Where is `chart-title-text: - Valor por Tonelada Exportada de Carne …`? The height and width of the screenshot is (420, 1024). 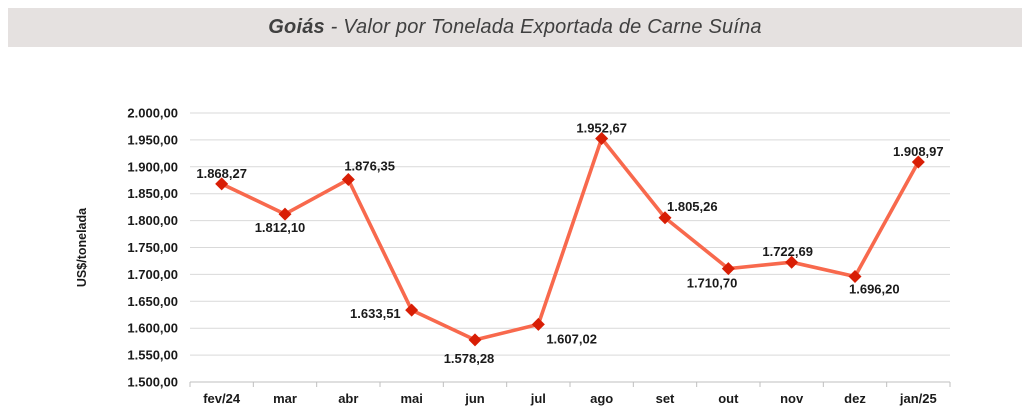
chart-title-text: - Valor por Tonelada Exportada de Carne … is located at coordinates (543, 27).